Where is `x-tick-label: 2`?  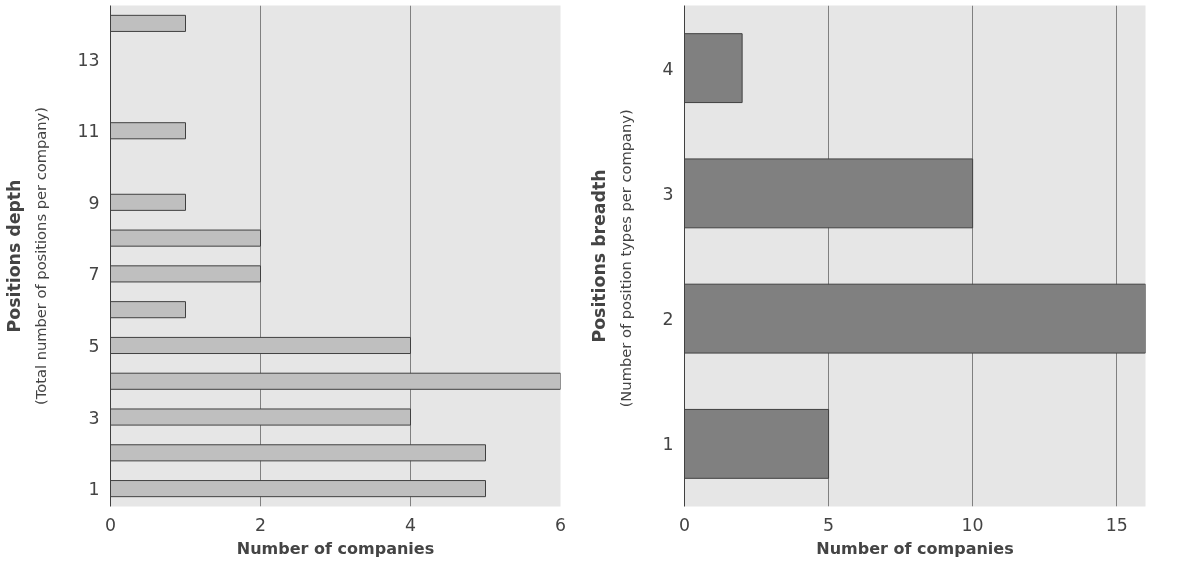
x-tick-label: 2 is located at coordinates (260, 524).